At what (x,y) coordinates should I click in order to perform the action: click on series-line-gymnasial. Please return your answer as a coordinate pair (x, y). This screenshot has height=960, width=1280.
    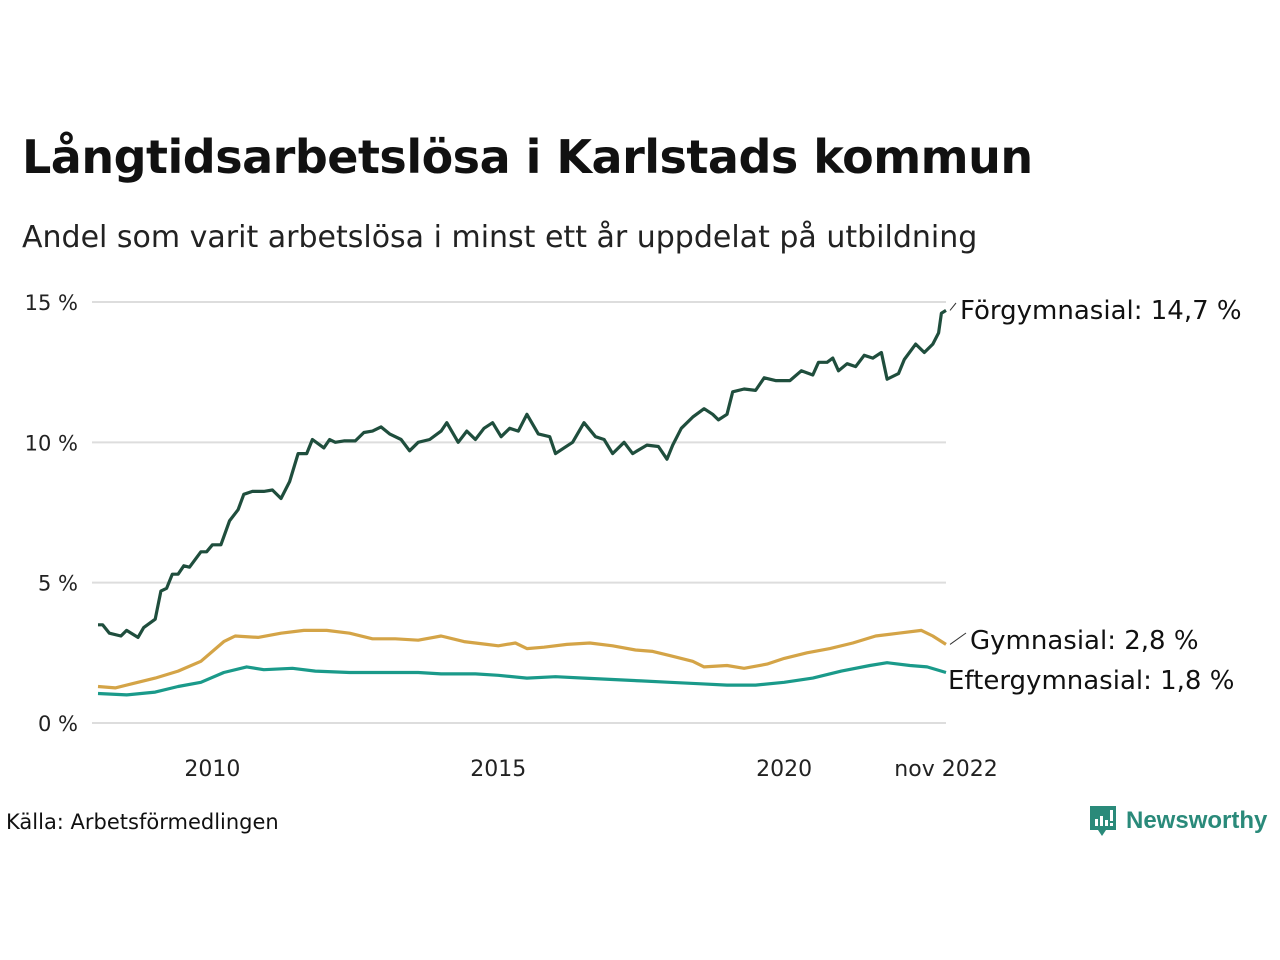
    Looking at the image, I should click on (522, 659).